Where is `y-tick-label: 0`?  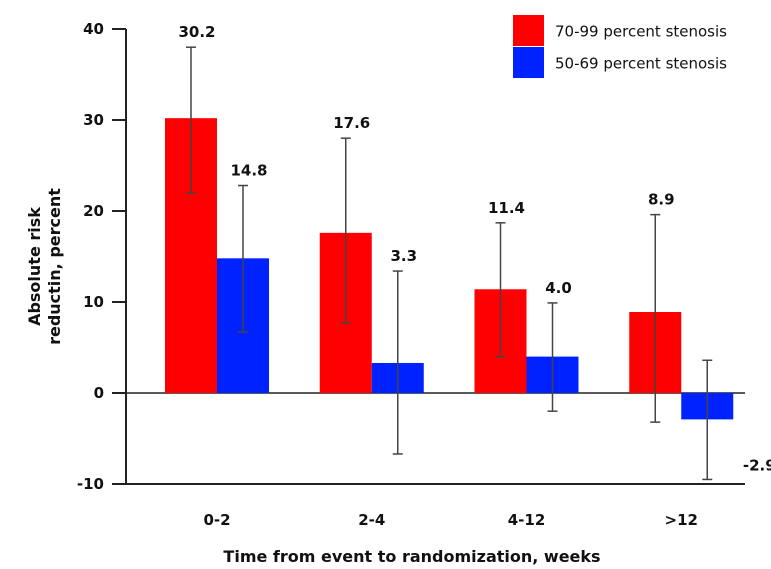
y-tick-label: 0 is located at coordinates (99, 393).